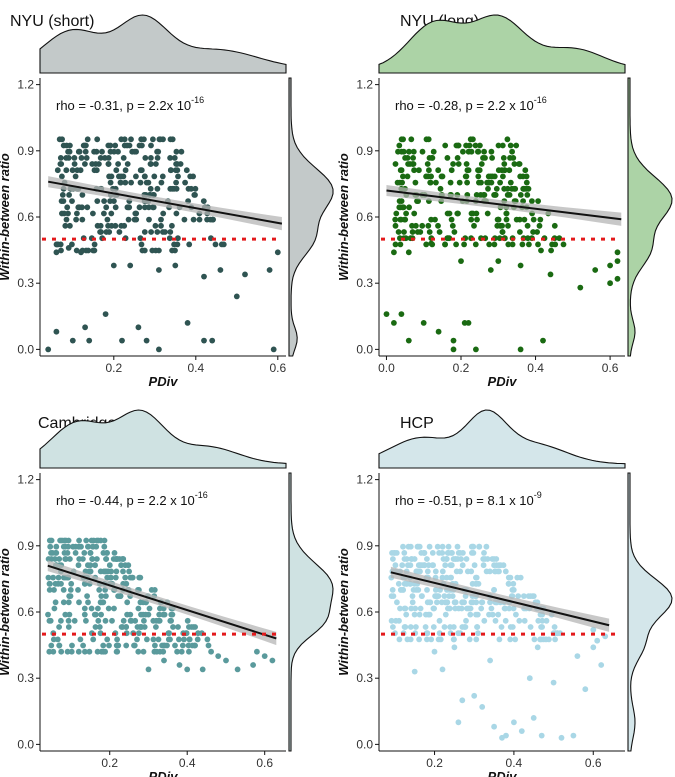  I want to click on right-density, so click(650, 612).